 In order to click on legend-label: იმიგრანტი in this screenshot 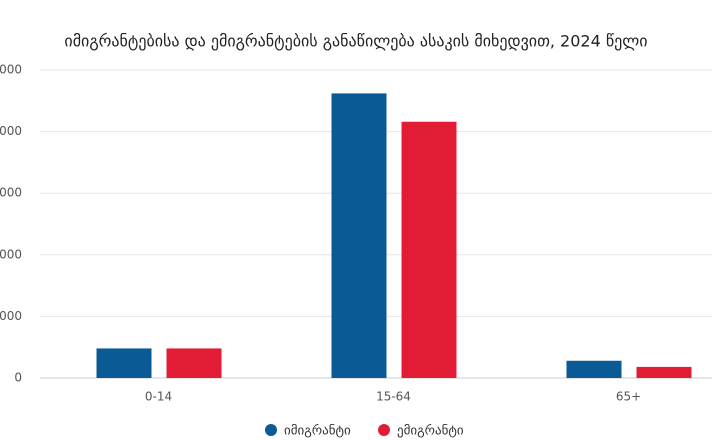, I will do `click(317, 431)`.